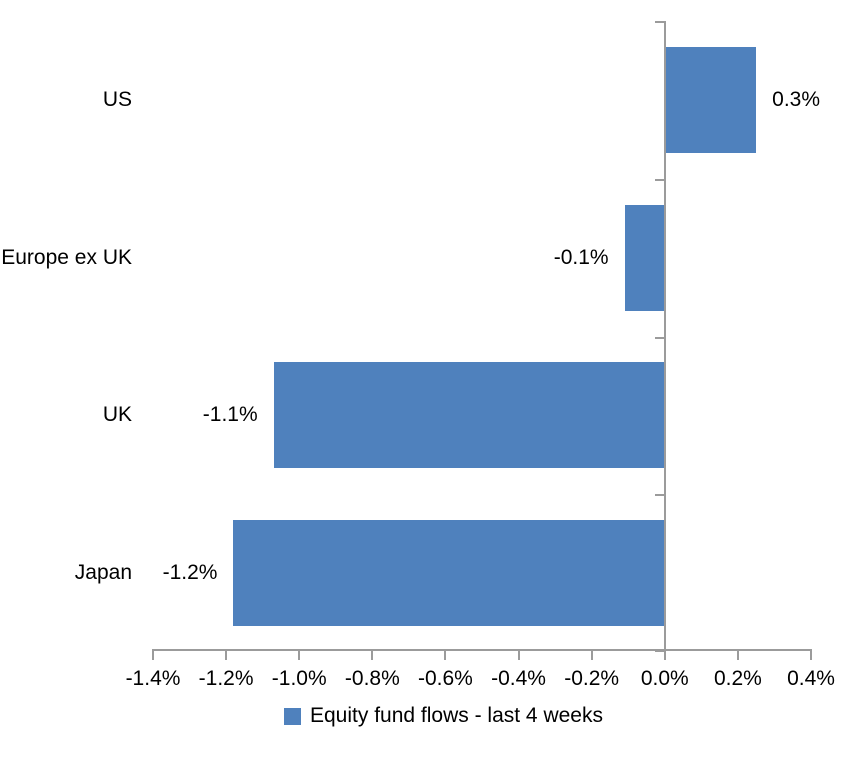  What do you see at coordinates (372, 678) in the screenshot?
I see `x-tick-label: -0.8%` at bounding box center [372, 678].